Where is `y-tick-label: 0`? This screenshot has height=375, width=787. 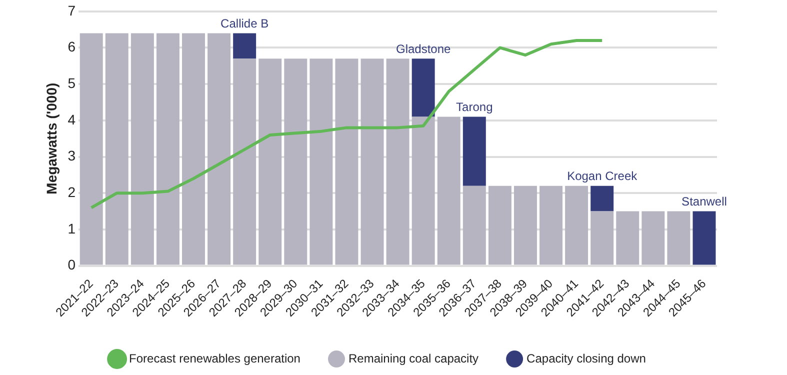
y-tick-label: 0 is located at coordinates (72, 264).